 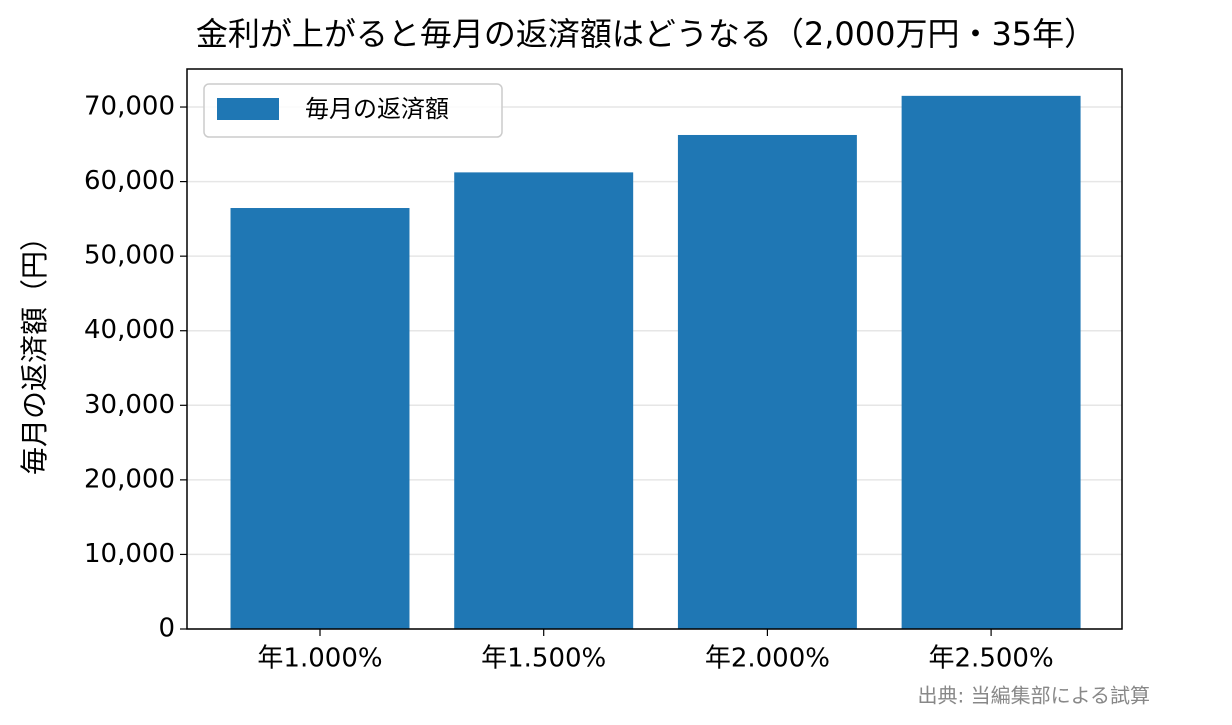 I want to click on y-tick-label: 0, so click(x=166, y=629).